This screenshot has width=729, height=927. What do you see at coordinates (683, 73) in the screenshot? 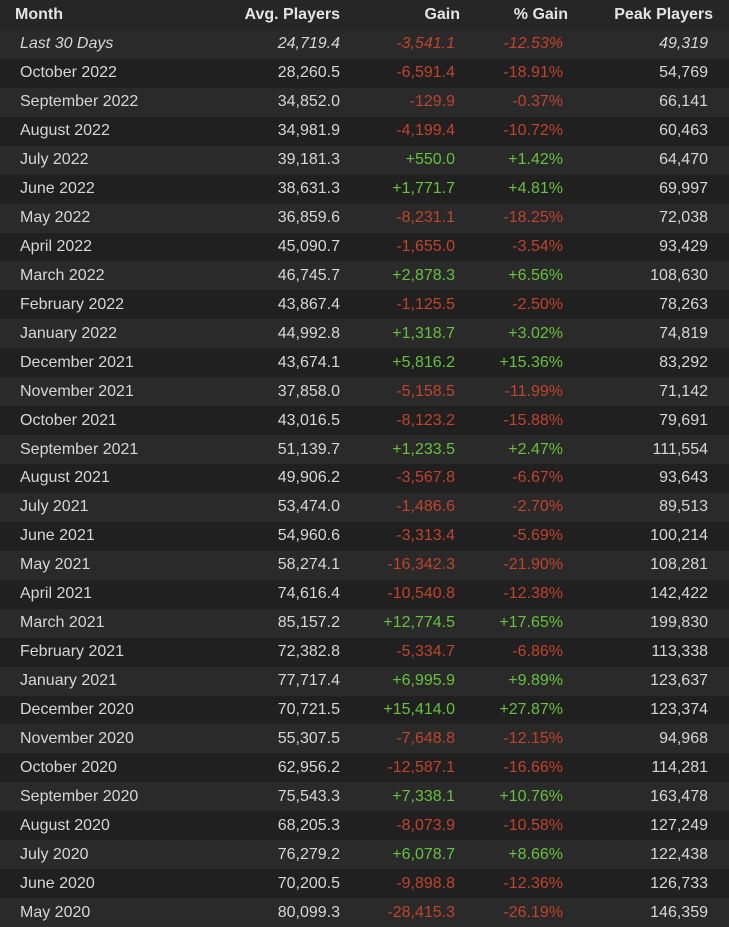
I see `peak-players-cell: 54,769` at bounding box center [683, 73].